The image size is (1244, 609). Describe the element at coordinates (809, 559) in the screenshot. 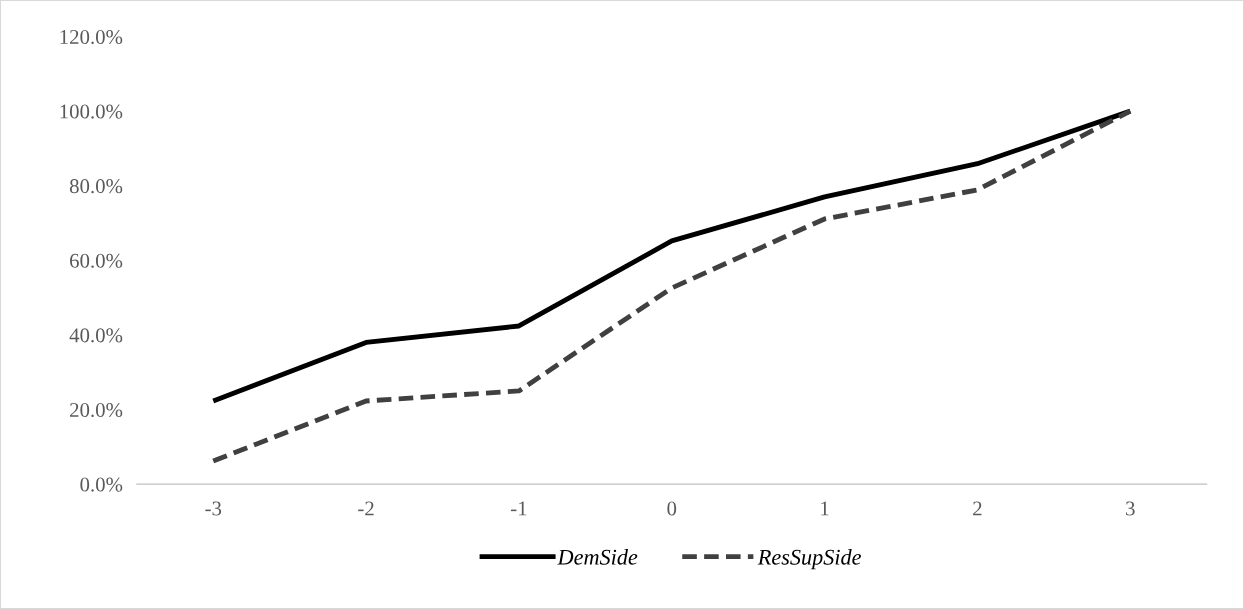

I see `legend-label: ResSupSide` at that location.